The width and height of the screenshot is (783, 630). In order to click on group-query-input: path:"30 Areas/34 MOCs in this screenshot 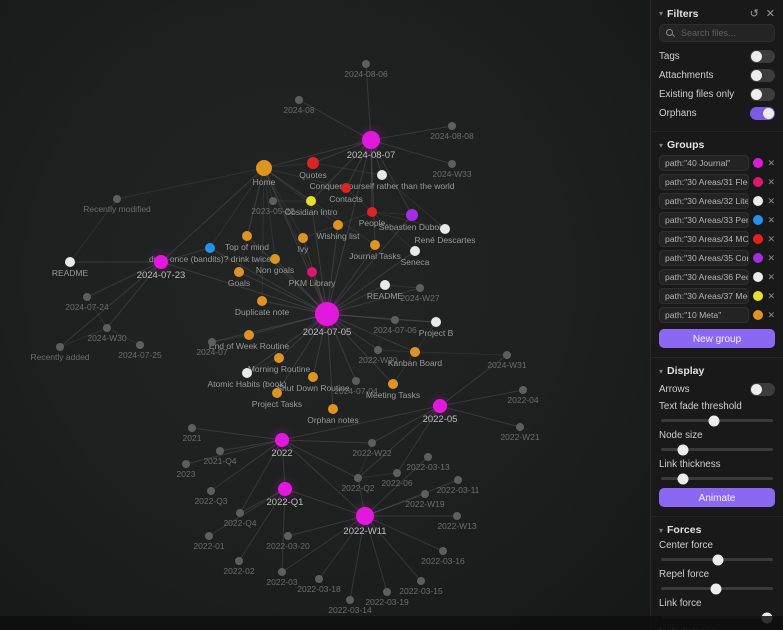, I will do `click(704, 239)`.